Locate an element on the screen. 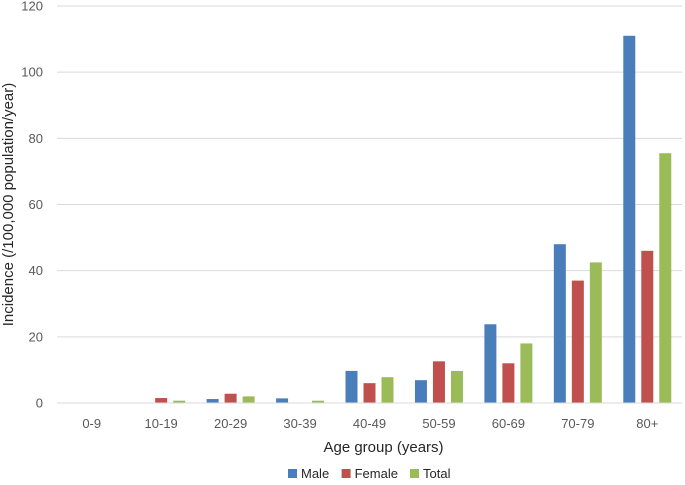 Image resolution: width=685 pixels, height=485 pixels. x-tick-label: 40-49 is located at coordinates (369, 423).